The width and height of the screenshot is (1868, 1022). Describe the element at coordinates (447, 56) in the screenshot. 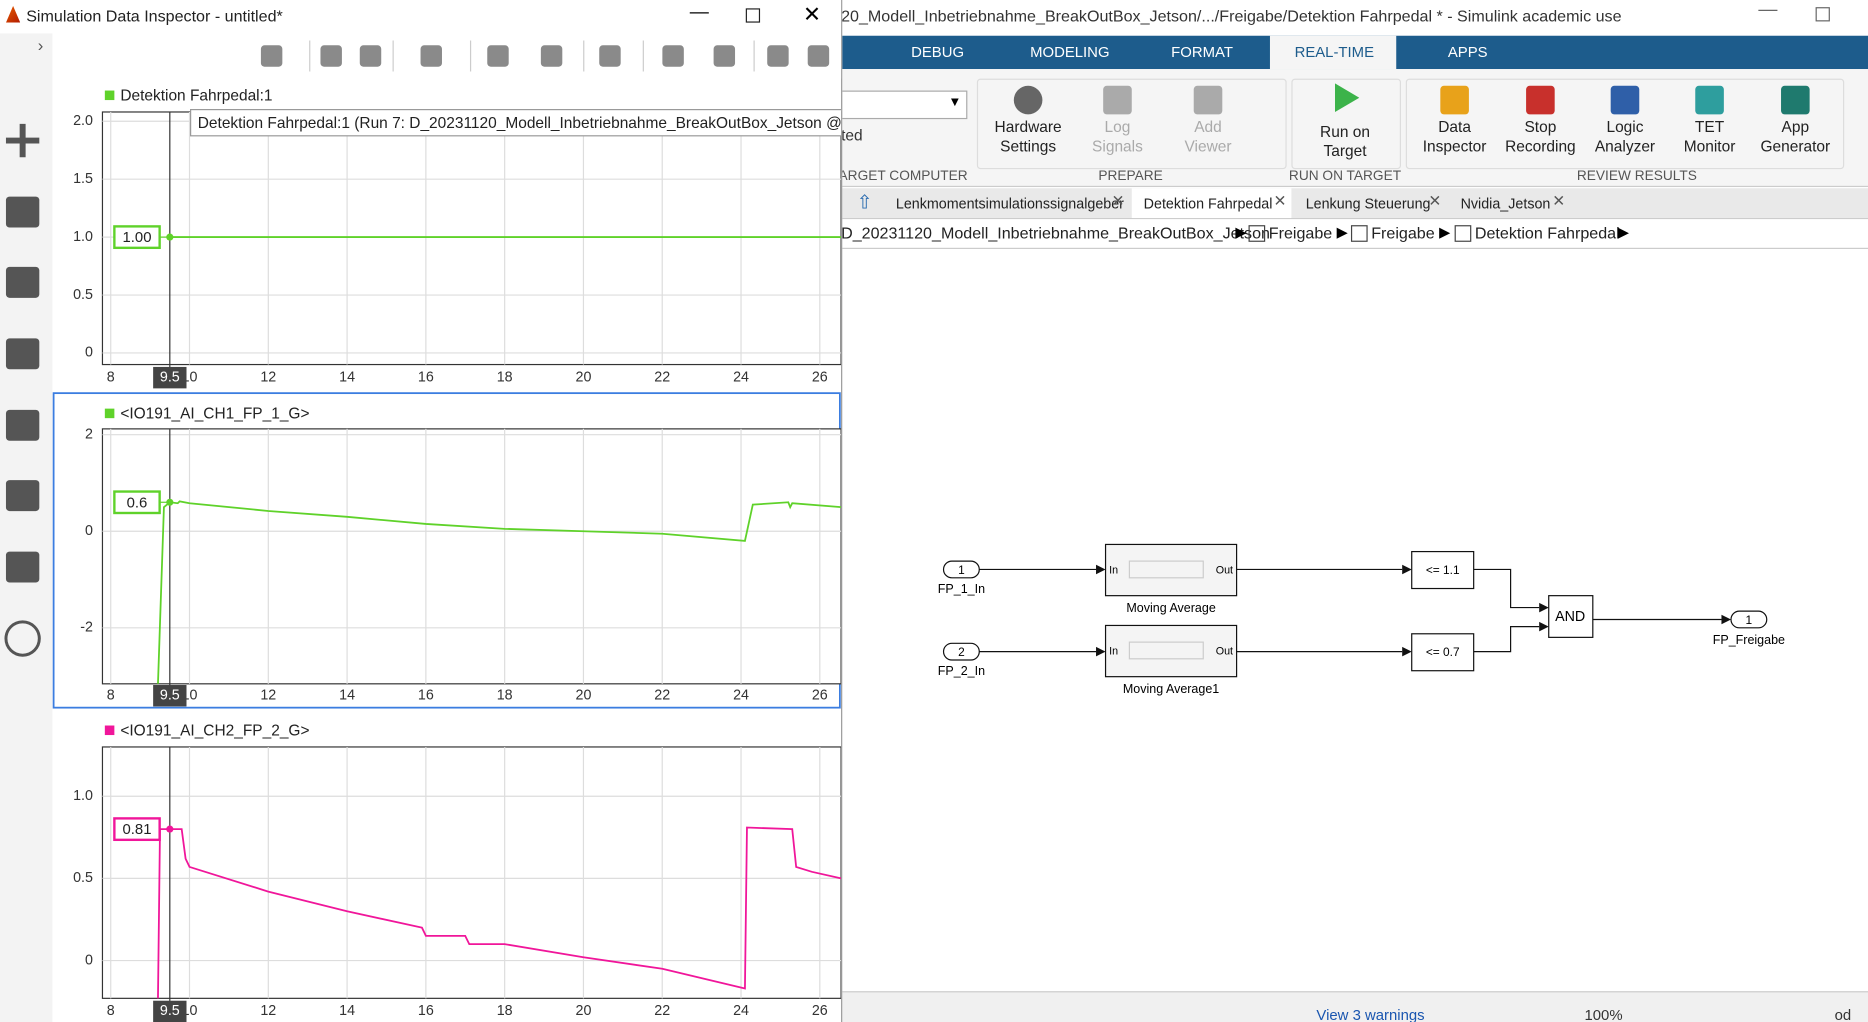

I see `sdi-toolbar` at that location.